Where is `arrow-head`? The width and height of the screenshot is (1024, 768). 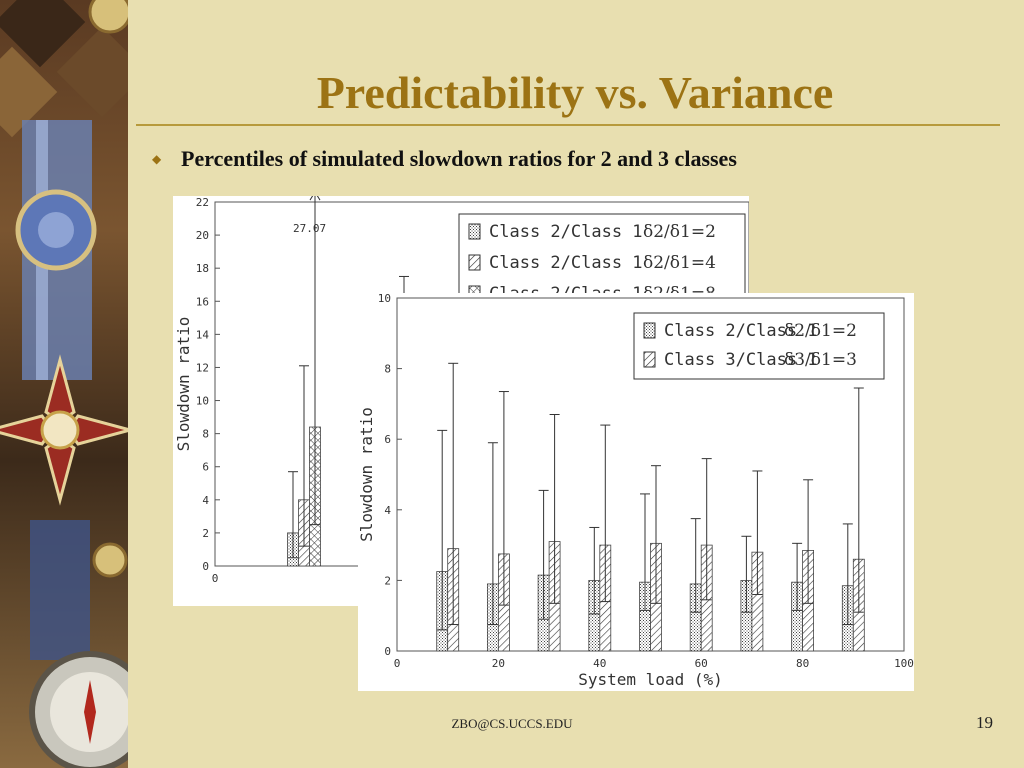 arrow-head is located at coordinates (315, 198).